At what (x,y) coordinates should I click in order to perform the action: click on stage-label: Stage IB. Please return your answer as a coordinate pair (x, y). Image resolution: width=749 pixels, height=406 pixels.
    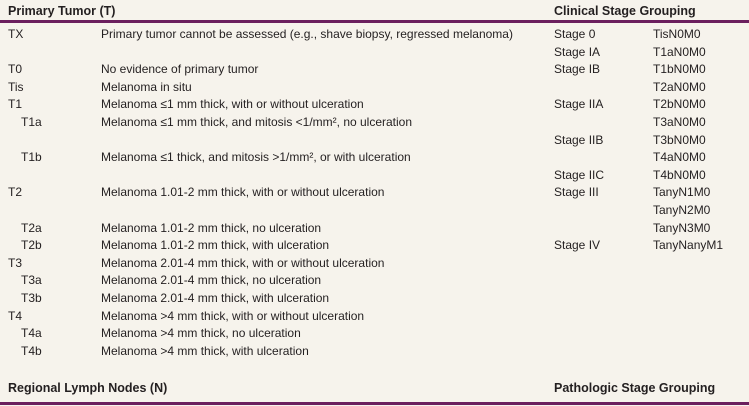
    Looking at the image, I should click on (577, 69).